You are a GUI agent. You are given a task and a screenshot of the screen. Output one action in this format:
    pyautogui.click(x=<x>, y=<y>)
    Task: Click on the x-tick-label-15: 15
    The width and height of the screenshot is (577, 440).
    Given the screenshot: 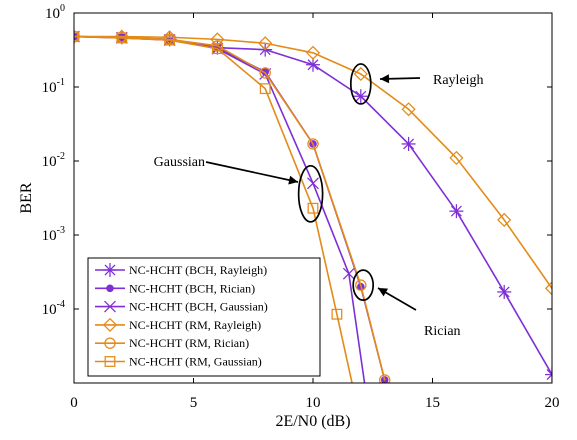 What is the action you would take?
    pyautogui.click(x=432, y=403)
    